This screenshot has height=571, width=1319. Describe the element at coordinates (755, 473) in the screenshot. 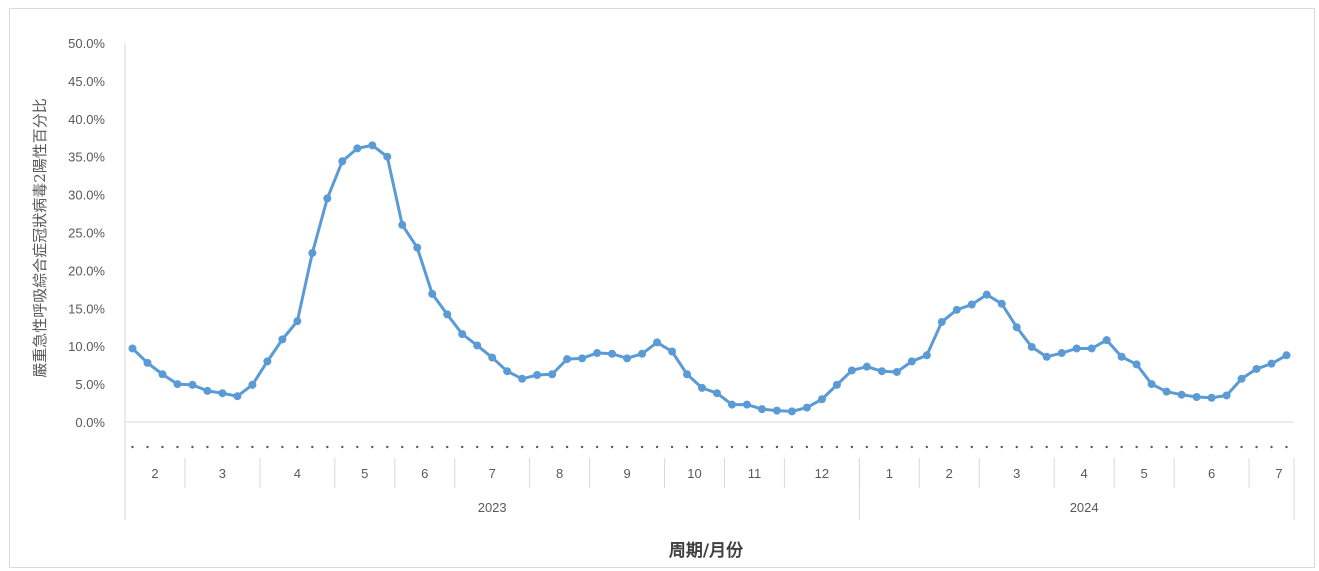

I see `month-label: 11` at that location.